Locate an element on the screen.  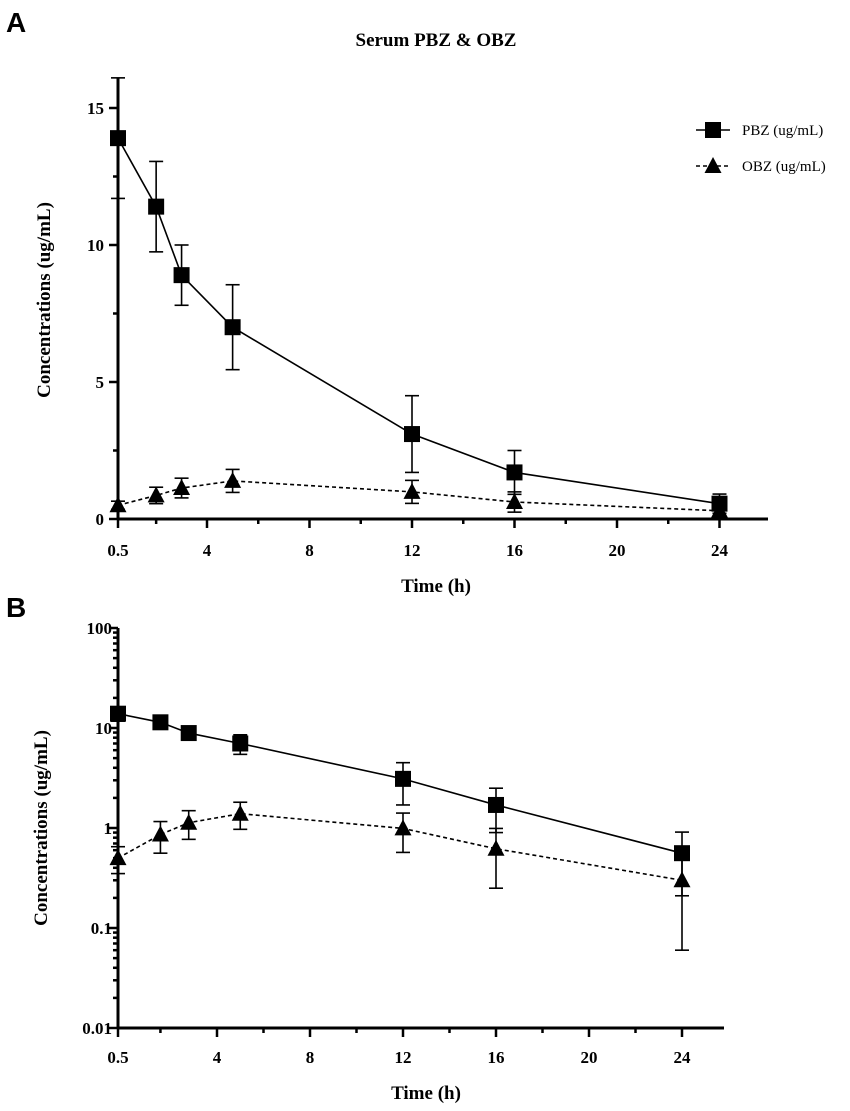
y-tick-label-a: 15 is located at coordinates (95, 108).